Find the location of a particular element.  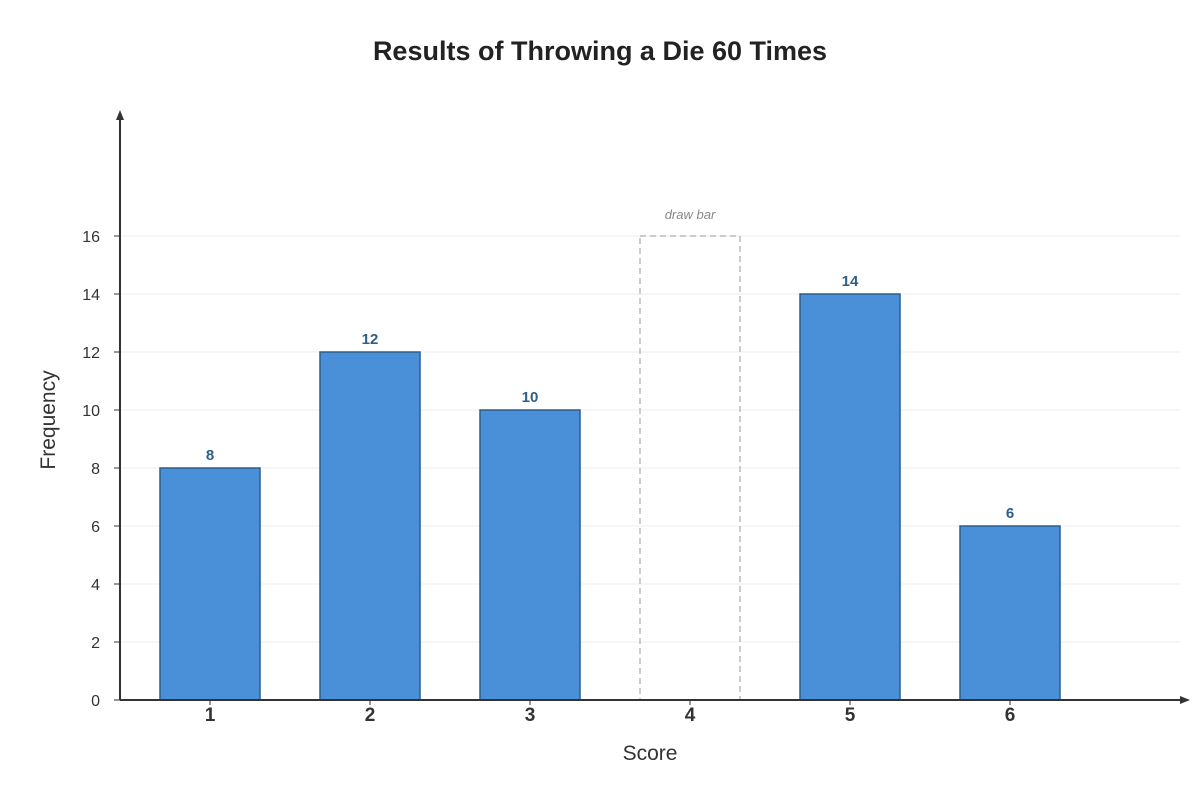

y-tick-label: 8 is located at coordinates (95, 469).